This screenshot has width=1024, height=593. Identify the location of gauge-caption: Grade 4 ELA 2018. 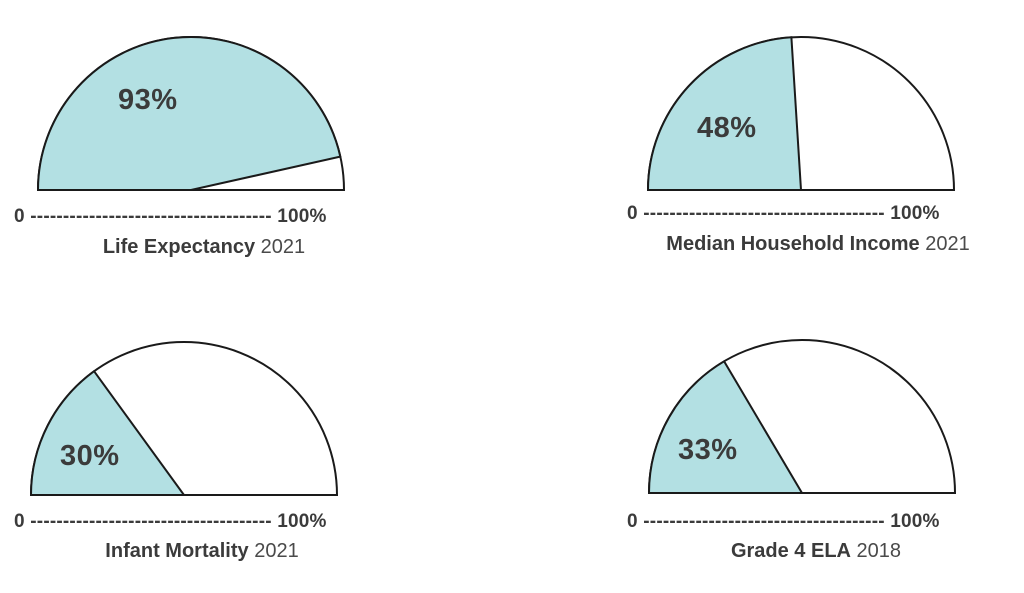
(816, 551).